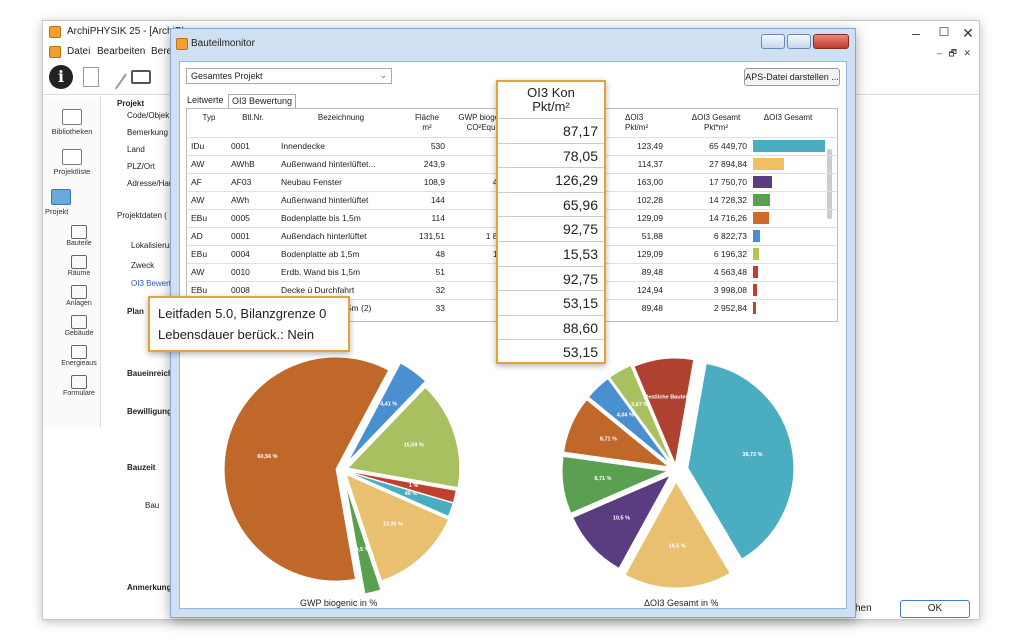  Describe the element at coordinates (72, 202) in the screenshot. I see `sidebar-item-projekt: Projekt` at that location.